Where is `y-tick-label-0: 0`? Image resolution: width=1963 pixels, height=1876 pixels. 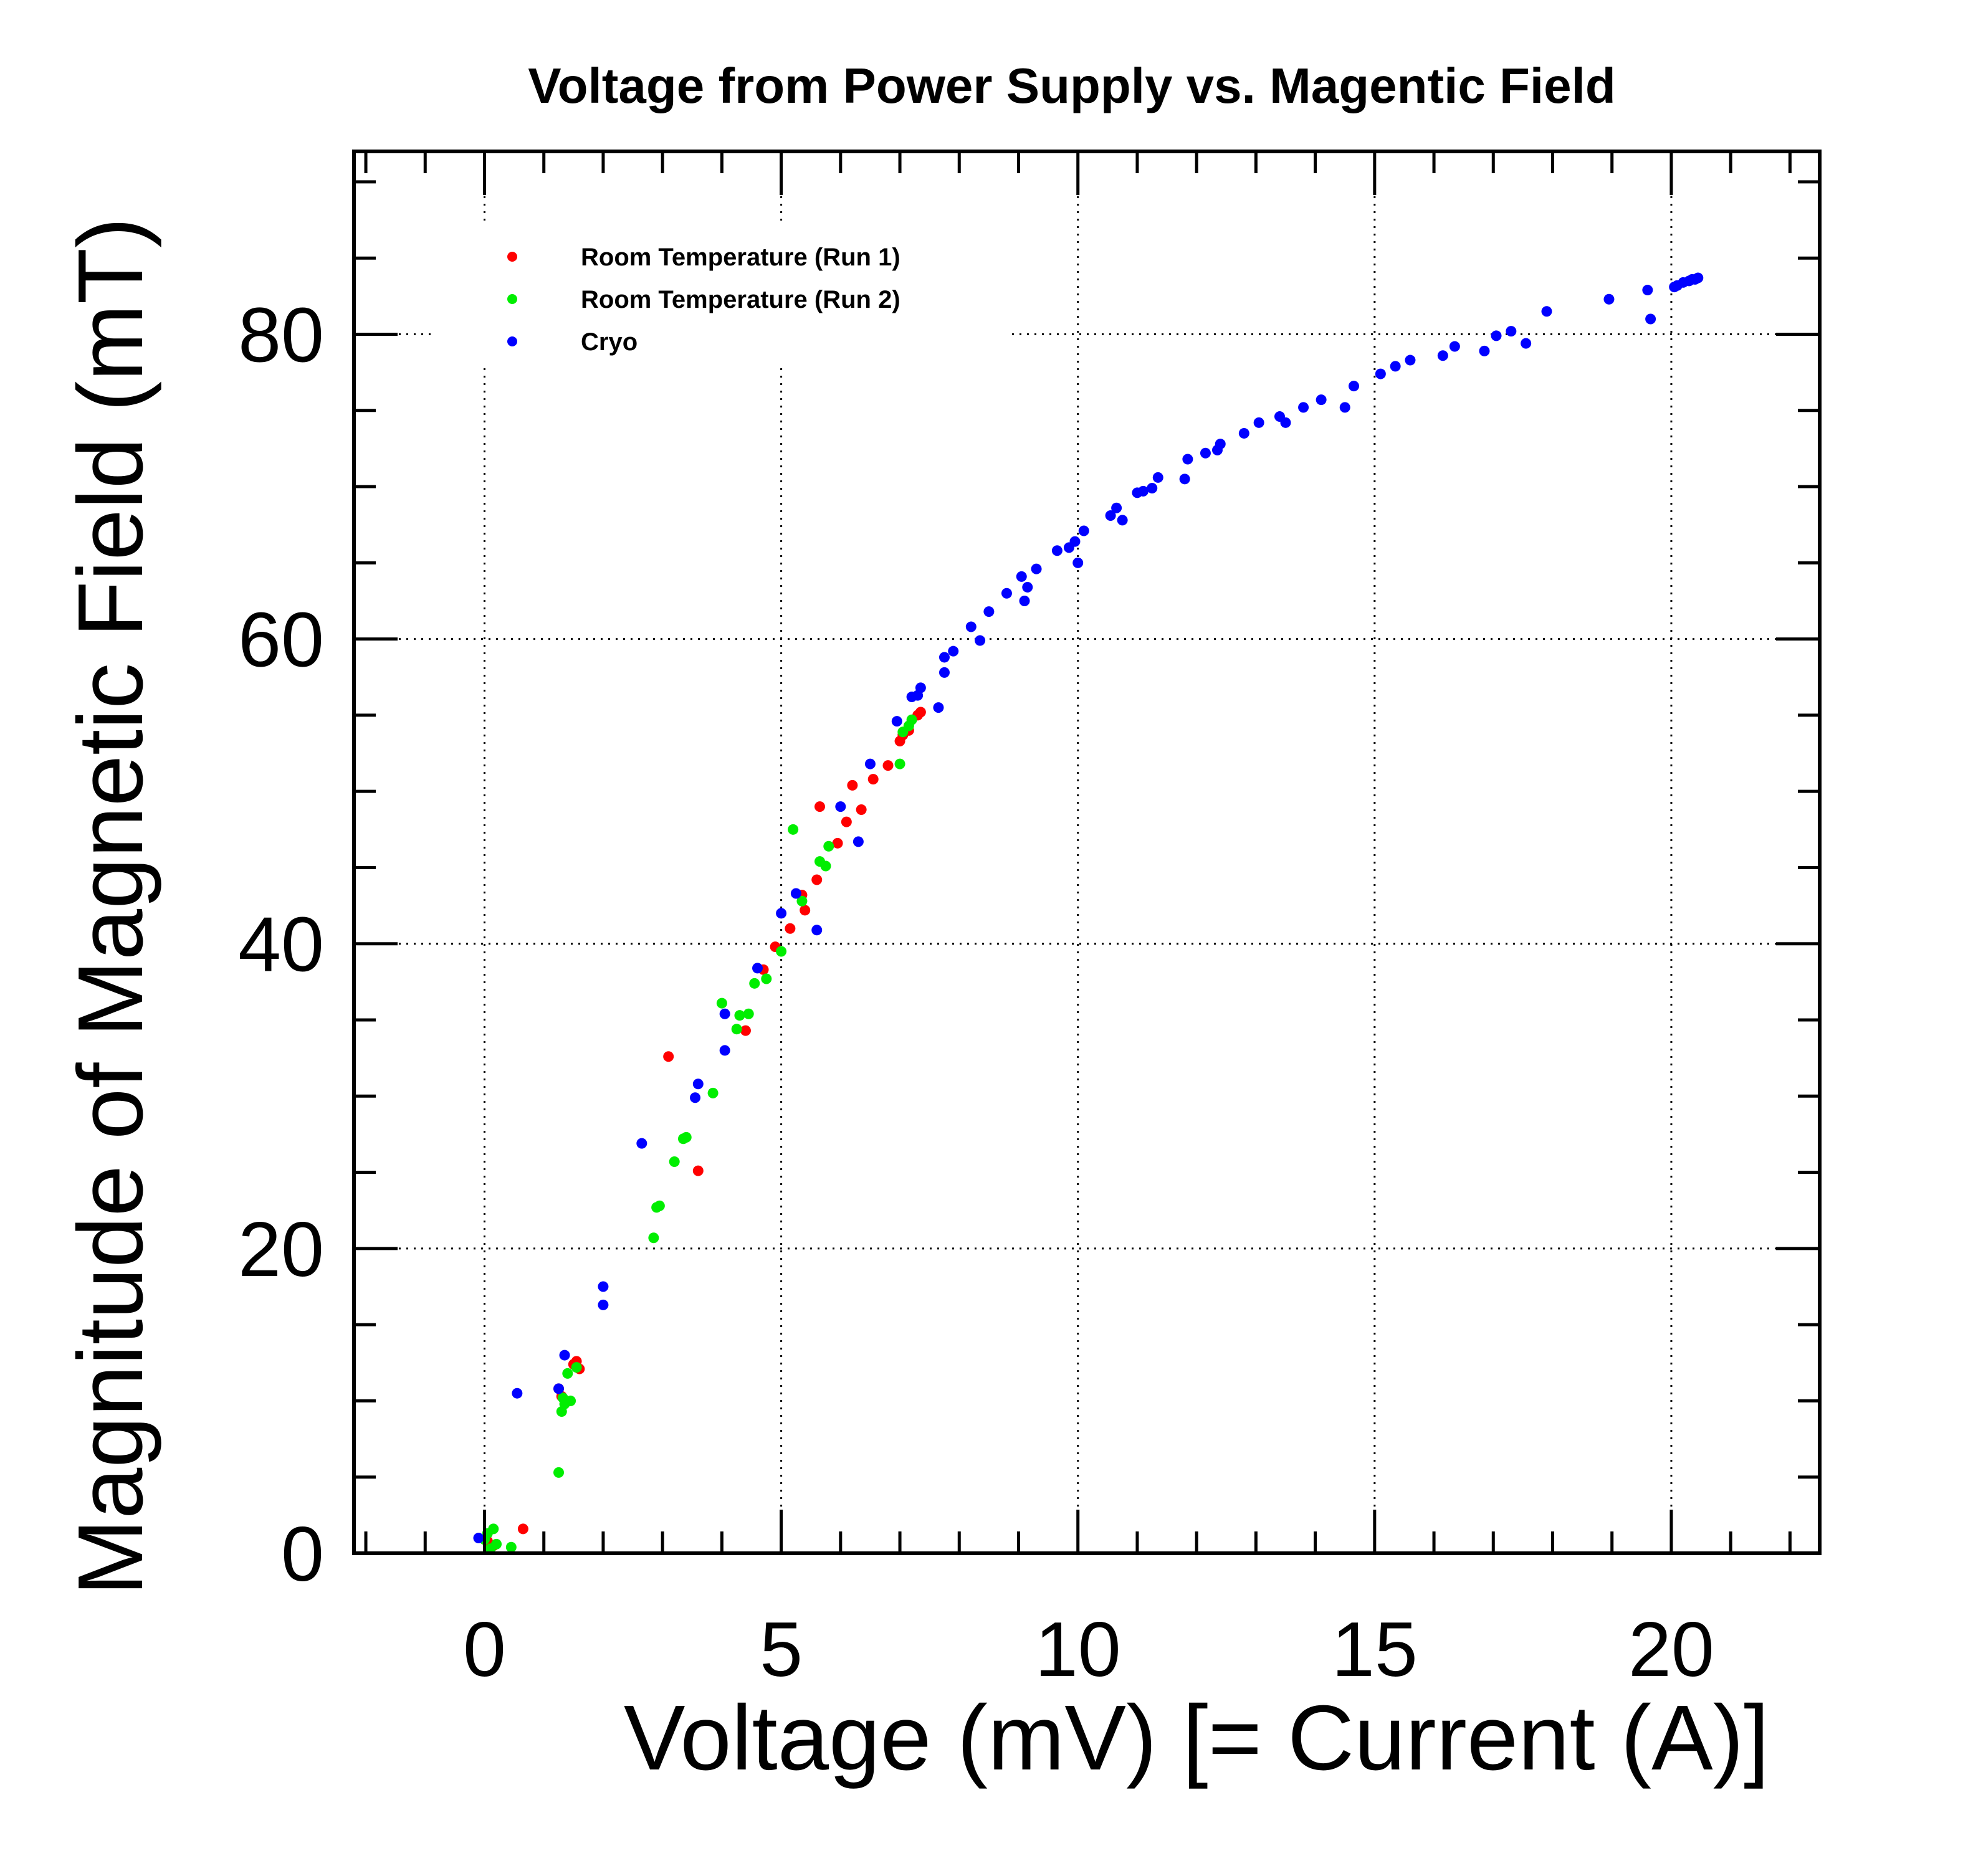
y-tick-label-0: 0 is located at coordinates (302, 1554).